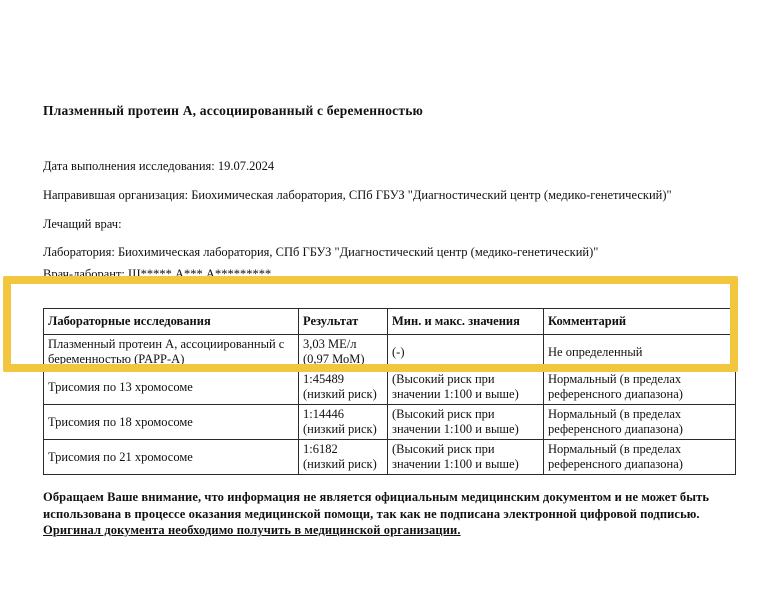 The height and width of the screenshot is (600, 781). Describe the element at coordinates (465, 321) in the screenshot. I see `column-header-range: Мин. и макс. значения` at that location.